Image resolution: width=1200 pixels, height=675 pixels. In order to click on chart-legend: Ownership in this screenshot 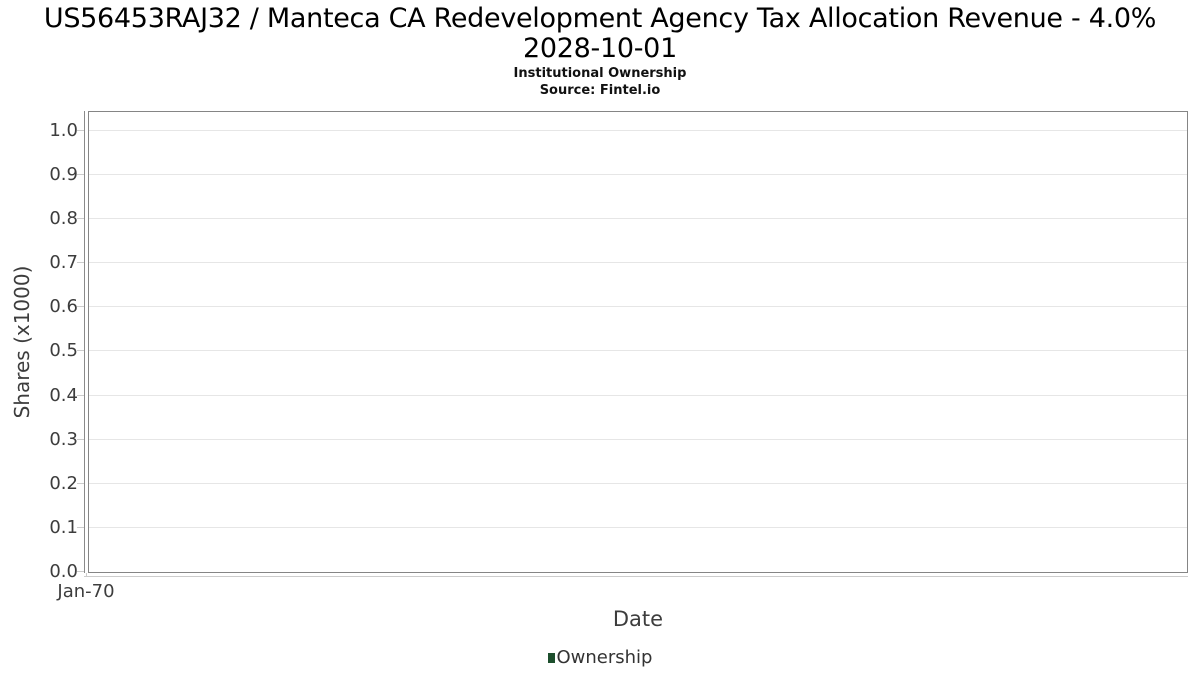, I will do `click(600, 657)`.